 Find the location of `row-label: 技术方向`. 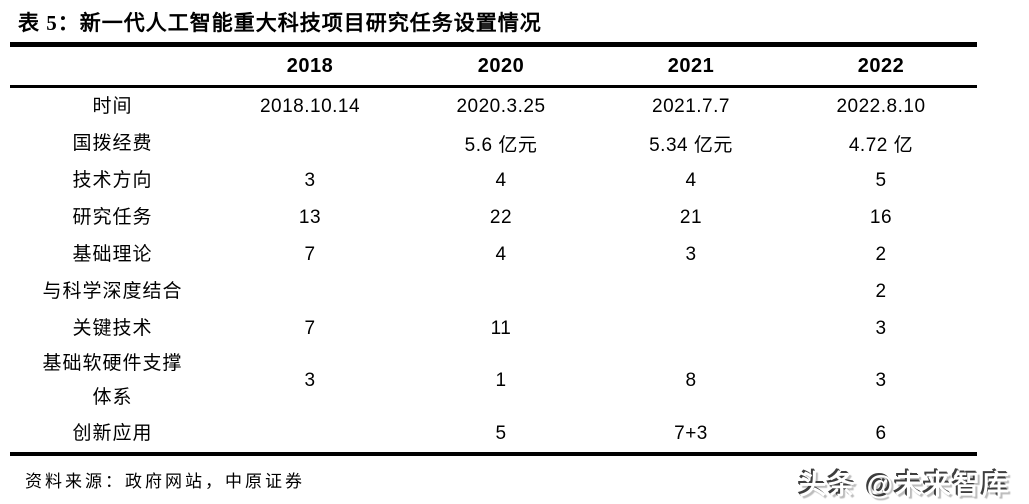

row-label: 技术方向 is located at coordinates (112, 180).